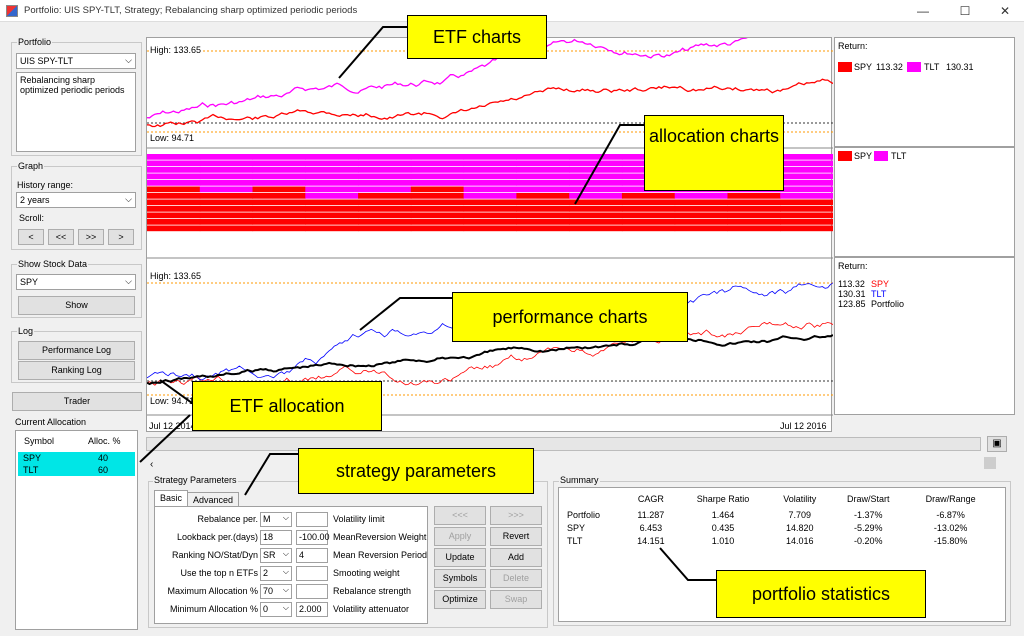  Describe the element at coordinates (76, 200) in the screenshot. I see `history-range-select: 2 years ⌵` at that location.